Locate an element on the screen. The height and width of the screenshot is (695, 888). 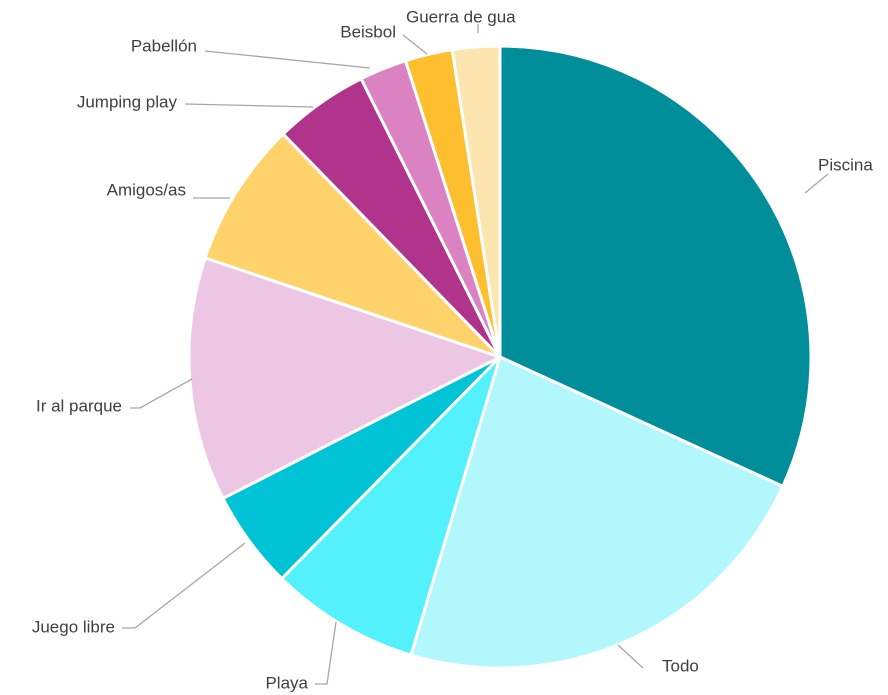
slice-label: Playa is located at coordinates (286, 682).